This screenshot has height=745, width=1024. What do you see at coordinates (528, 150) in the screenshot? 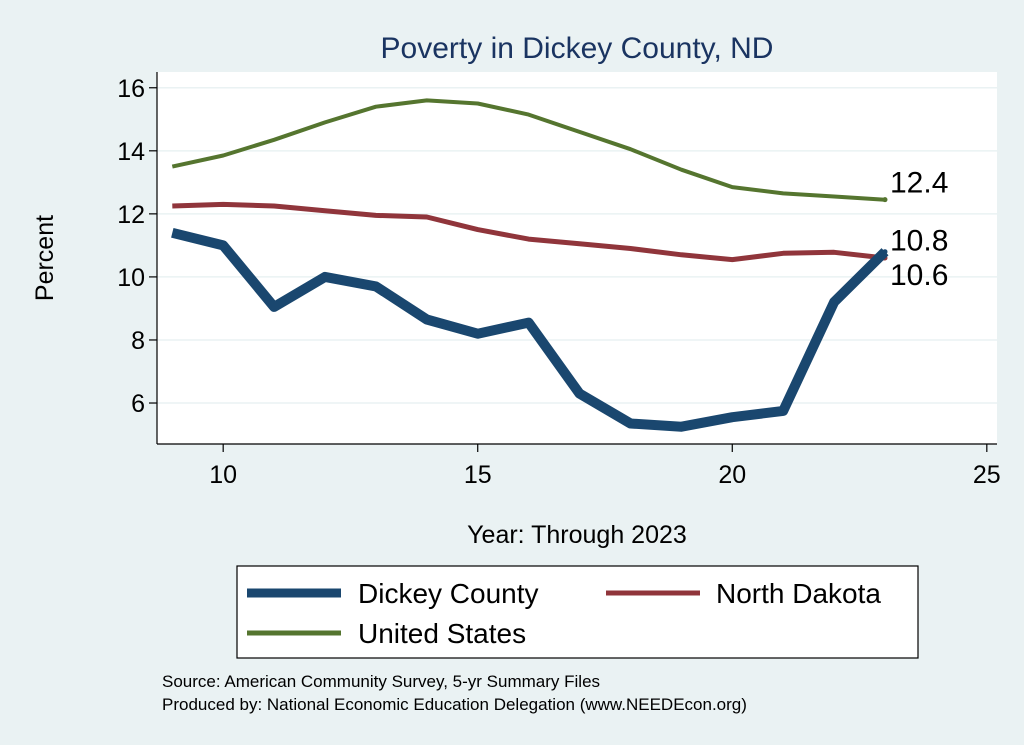
I see `series-line-united-states` at bounding box center [528, 150].